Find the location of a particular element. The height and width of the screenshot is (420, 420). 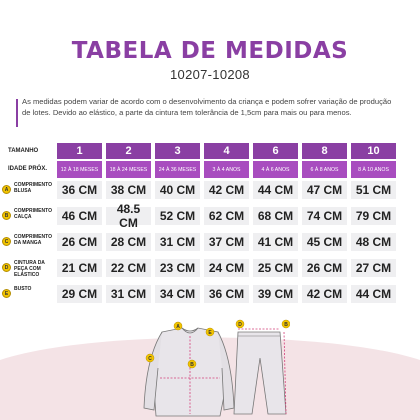

table-cell: 41 CM is located at coordinates (275, 242).